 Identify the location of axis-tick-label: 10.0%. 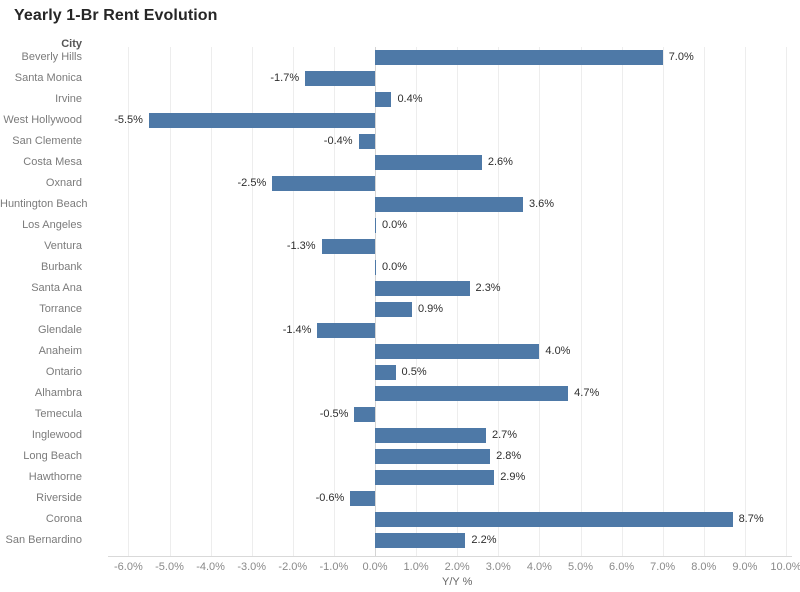
(785, 567).